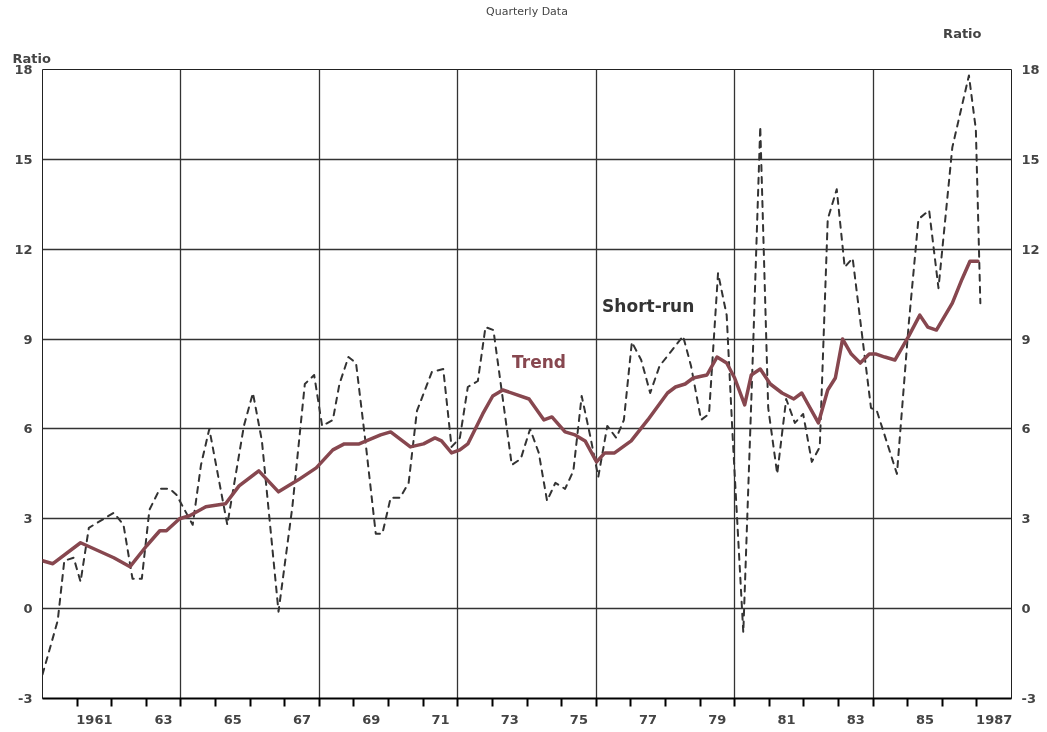 This screenshot has height=732, width=1047. I want to click on y-tick-label: 12, so click(23, 249).